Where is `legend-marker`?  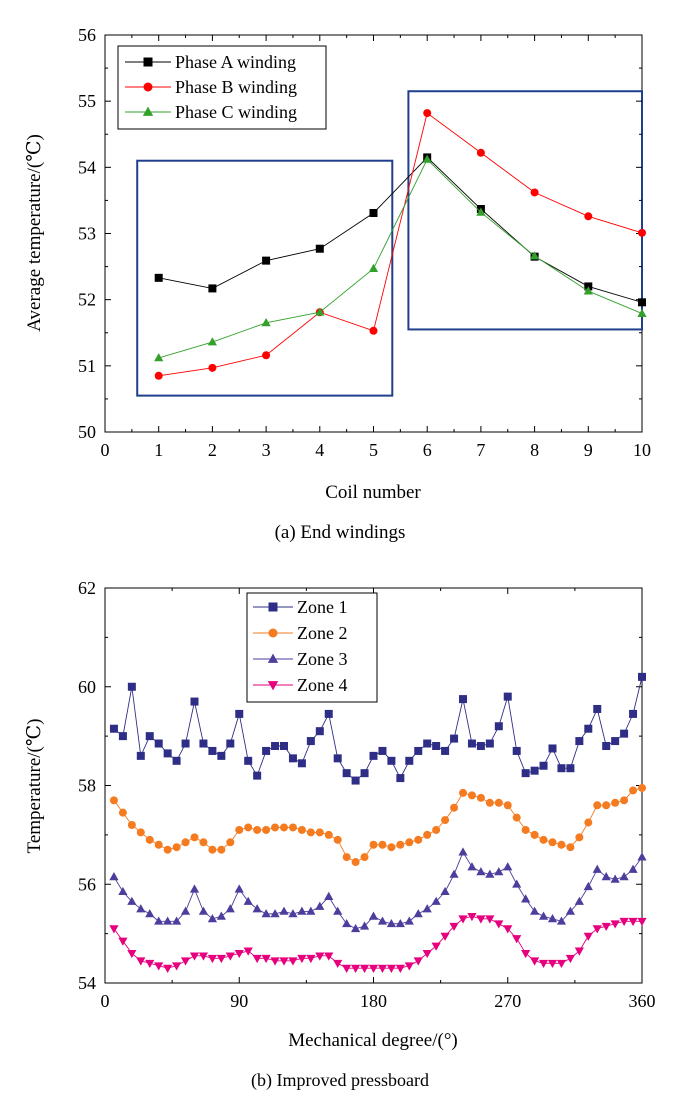 legend-marker is located at coordinates (148, 62).